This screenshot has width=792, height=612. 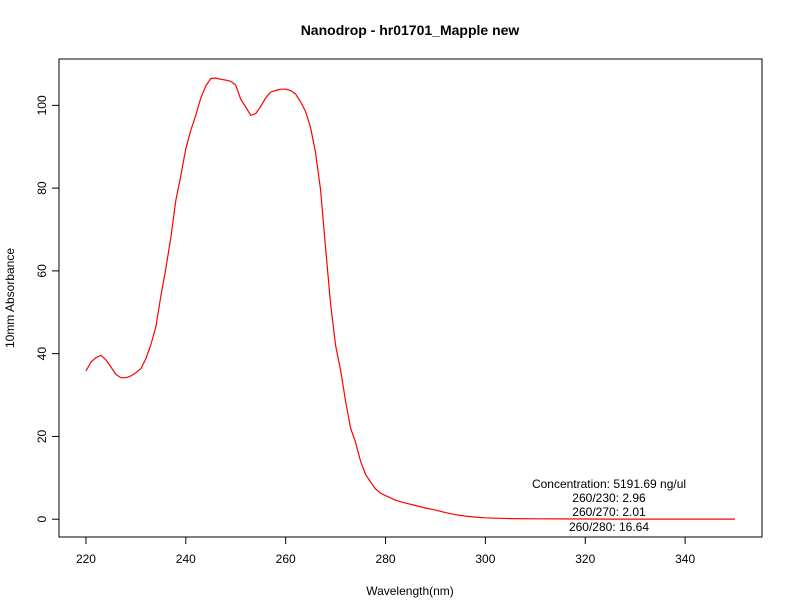 I want to click on x-axis: 220 240 260 280 300 320 340, so click(x=385, y=551).